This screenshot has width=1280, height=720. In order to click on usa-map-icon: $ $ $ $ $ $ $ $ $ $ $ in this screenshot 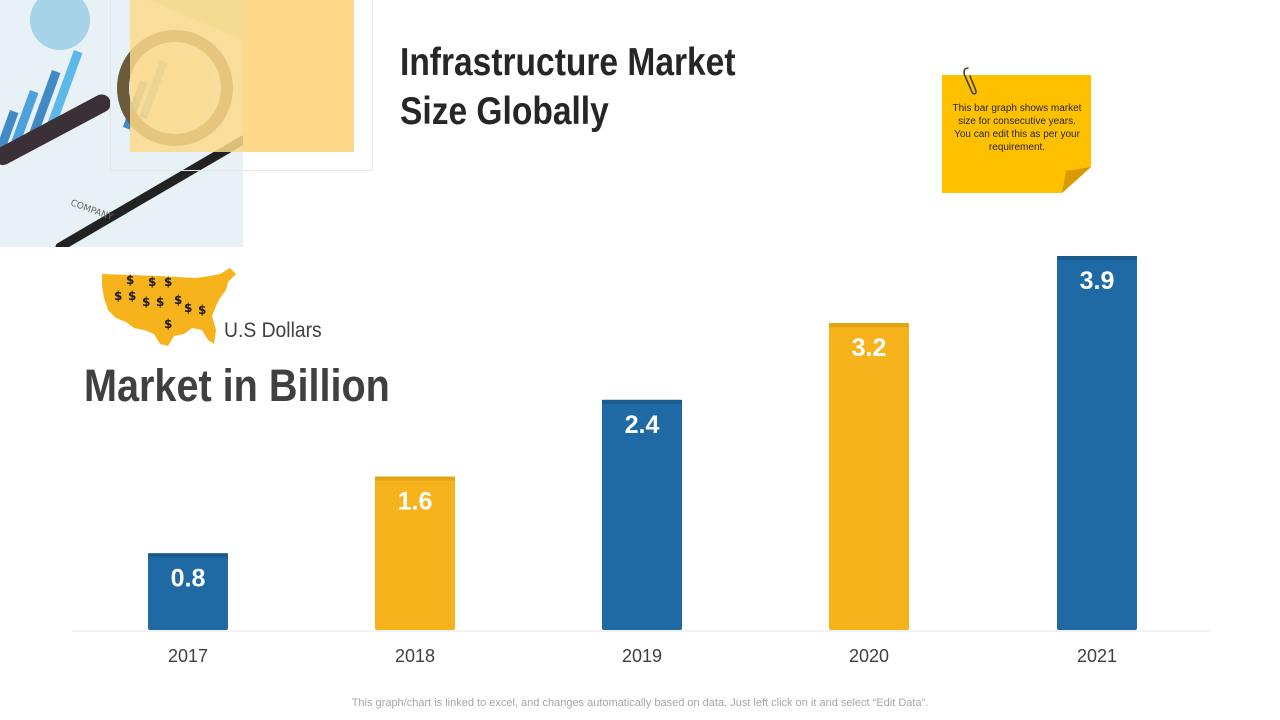, I will do `click(169, 307)`.